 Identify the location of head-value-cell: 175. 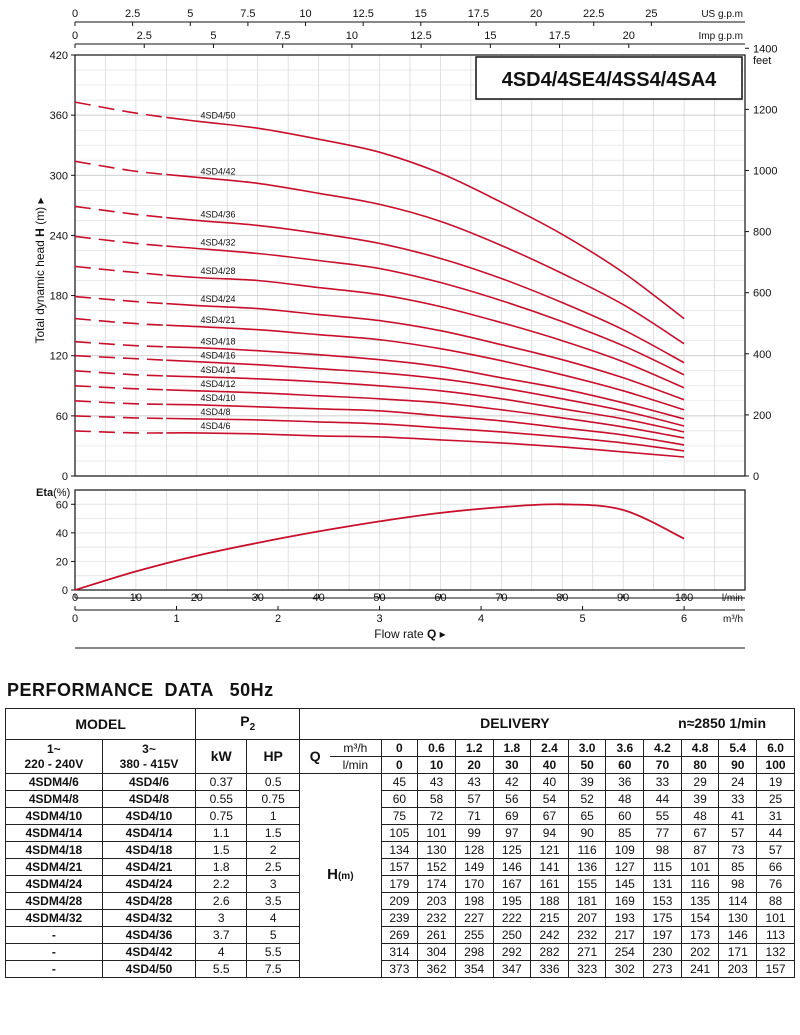
(662, 918).